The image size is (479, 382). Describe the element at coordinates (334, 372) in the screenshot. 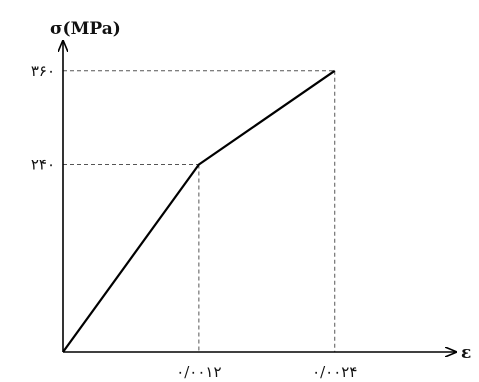

I see `x-tick-label: ۰/۰۰۲۴` at that location.